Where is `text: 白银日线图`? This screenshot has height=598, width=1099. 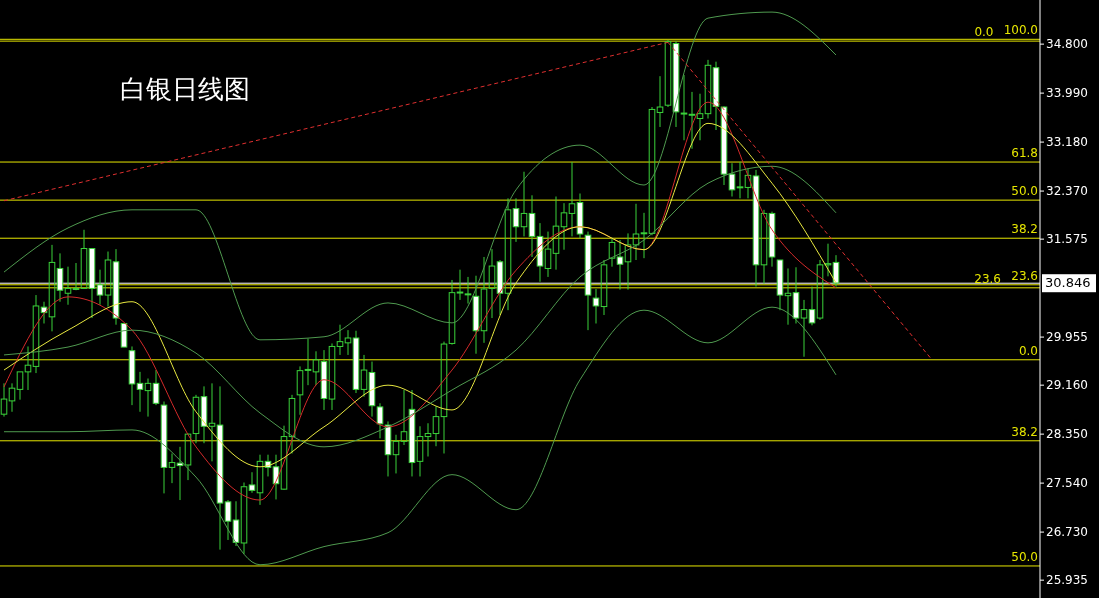 text: 白银日线图 is located at coordinates (185, 89).